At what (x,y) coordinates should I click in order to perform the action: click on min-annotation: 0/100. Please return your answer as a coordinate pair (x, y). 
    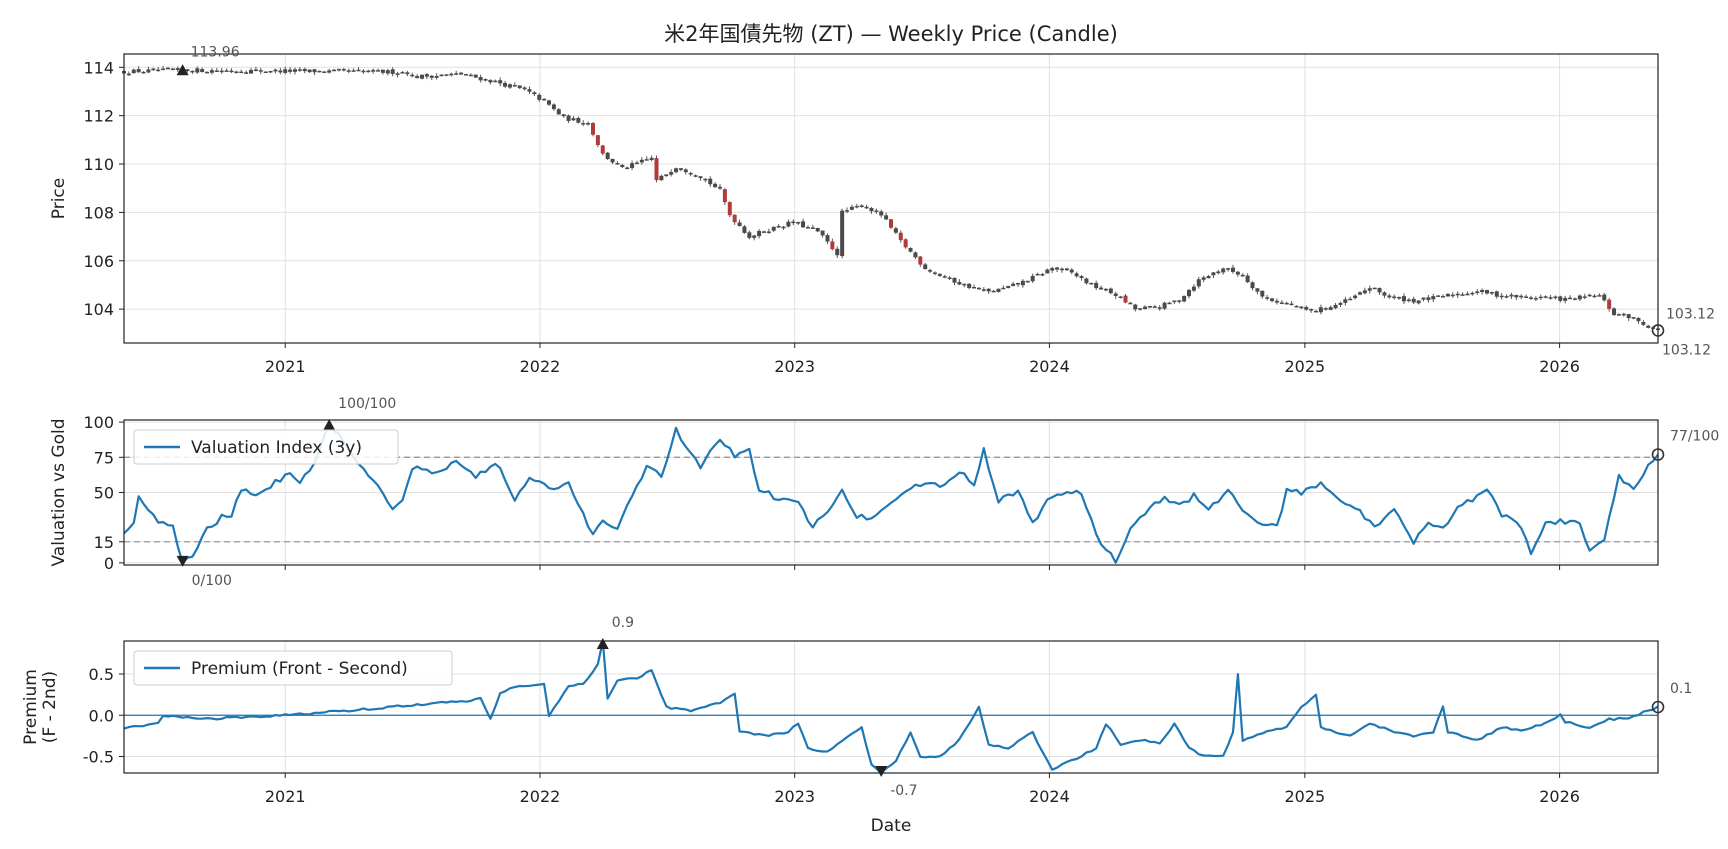
    Looking at the image, I should click on (212, 581).